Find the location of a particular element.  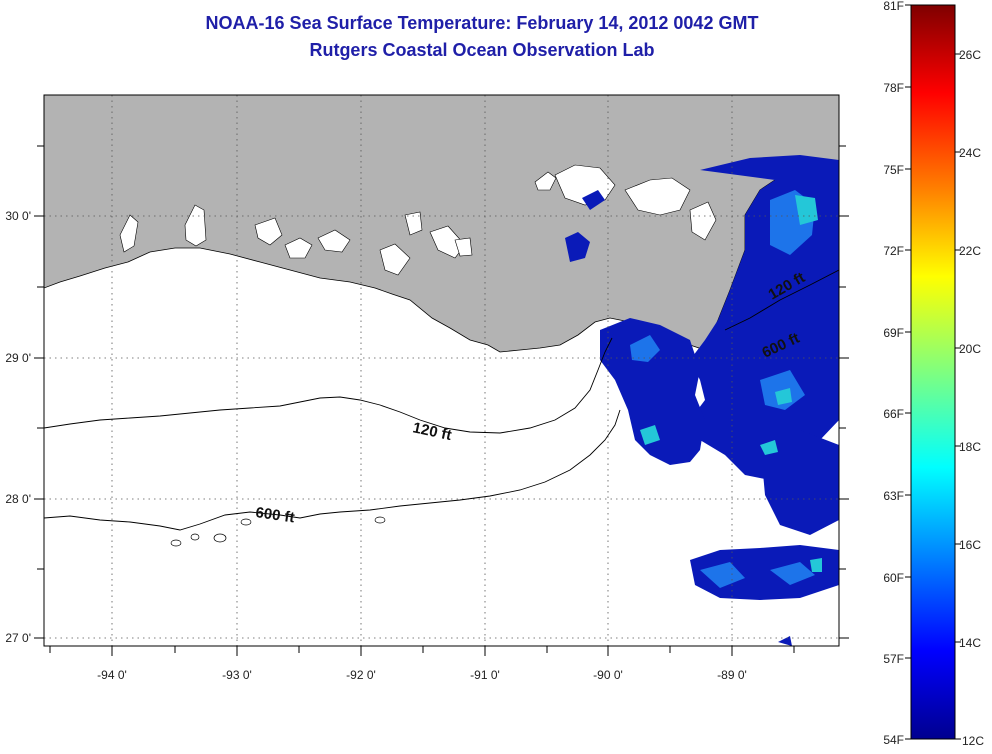

colorbar-f-label: 75F is located at coordinates (893, 170).